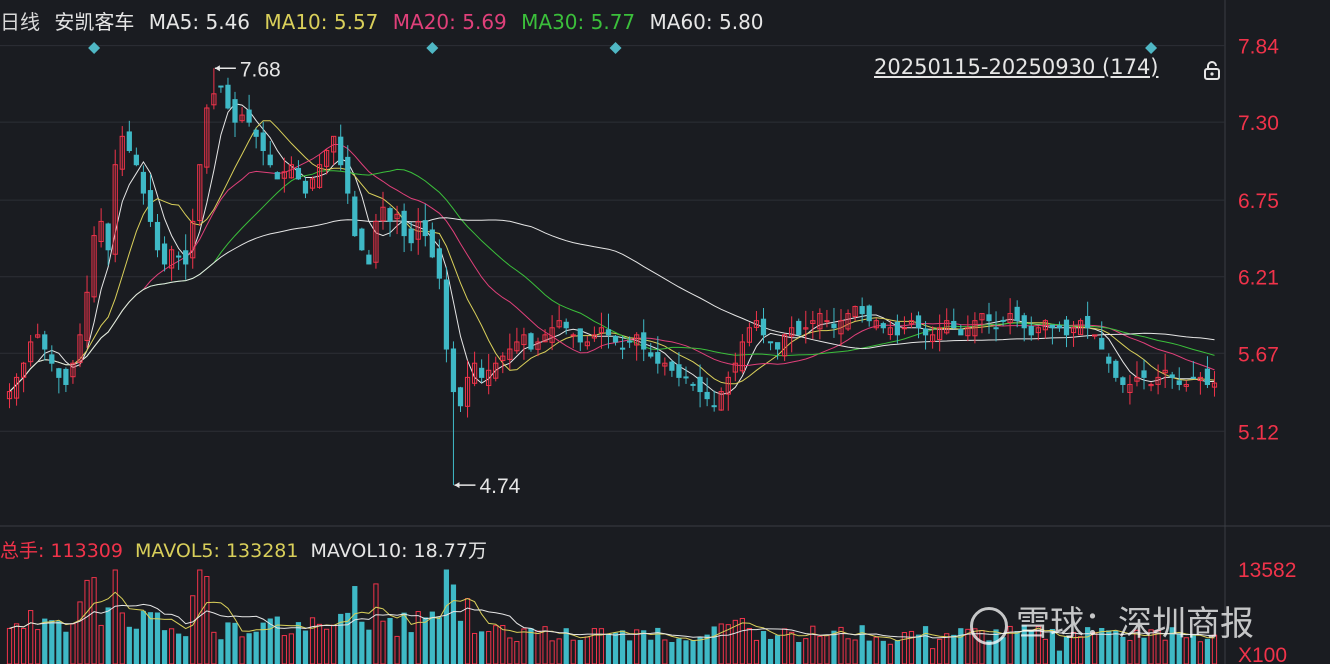 Image resolution: width=1330 pixels, height=664 pixels. I want to click on volume-bars, so click(612, 616).